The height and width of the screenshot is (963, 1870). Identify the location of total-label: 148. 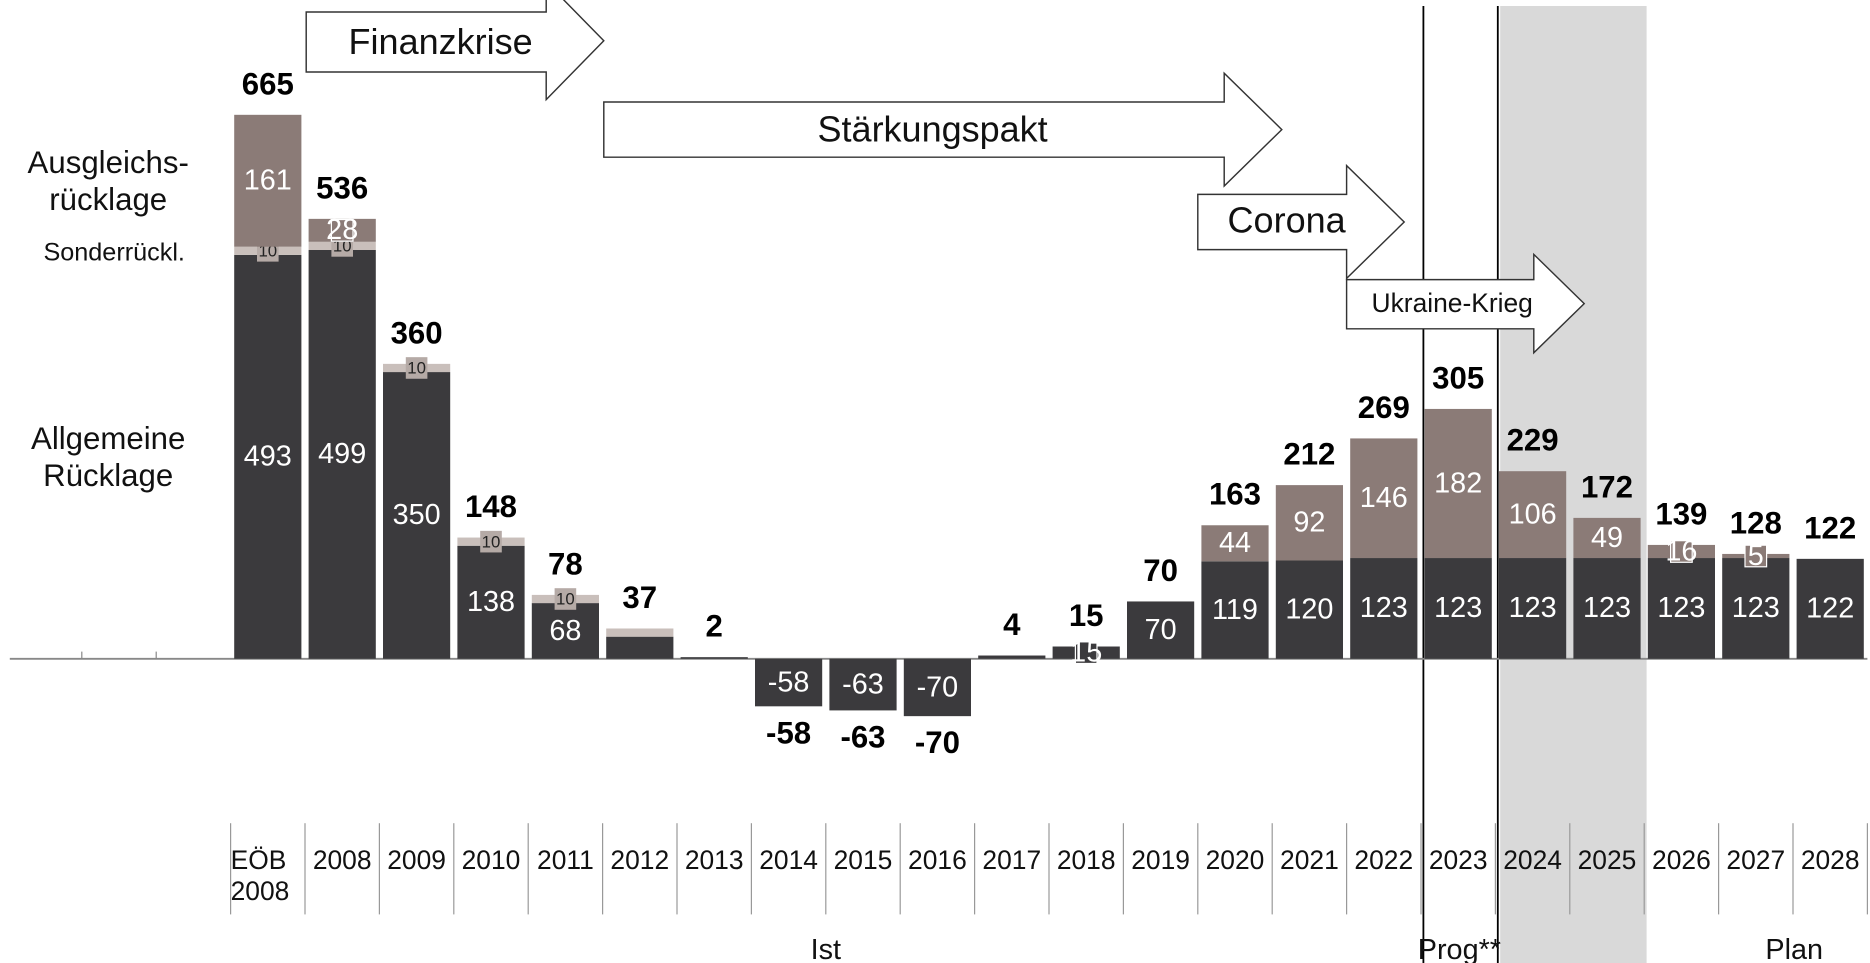
(491, 506).